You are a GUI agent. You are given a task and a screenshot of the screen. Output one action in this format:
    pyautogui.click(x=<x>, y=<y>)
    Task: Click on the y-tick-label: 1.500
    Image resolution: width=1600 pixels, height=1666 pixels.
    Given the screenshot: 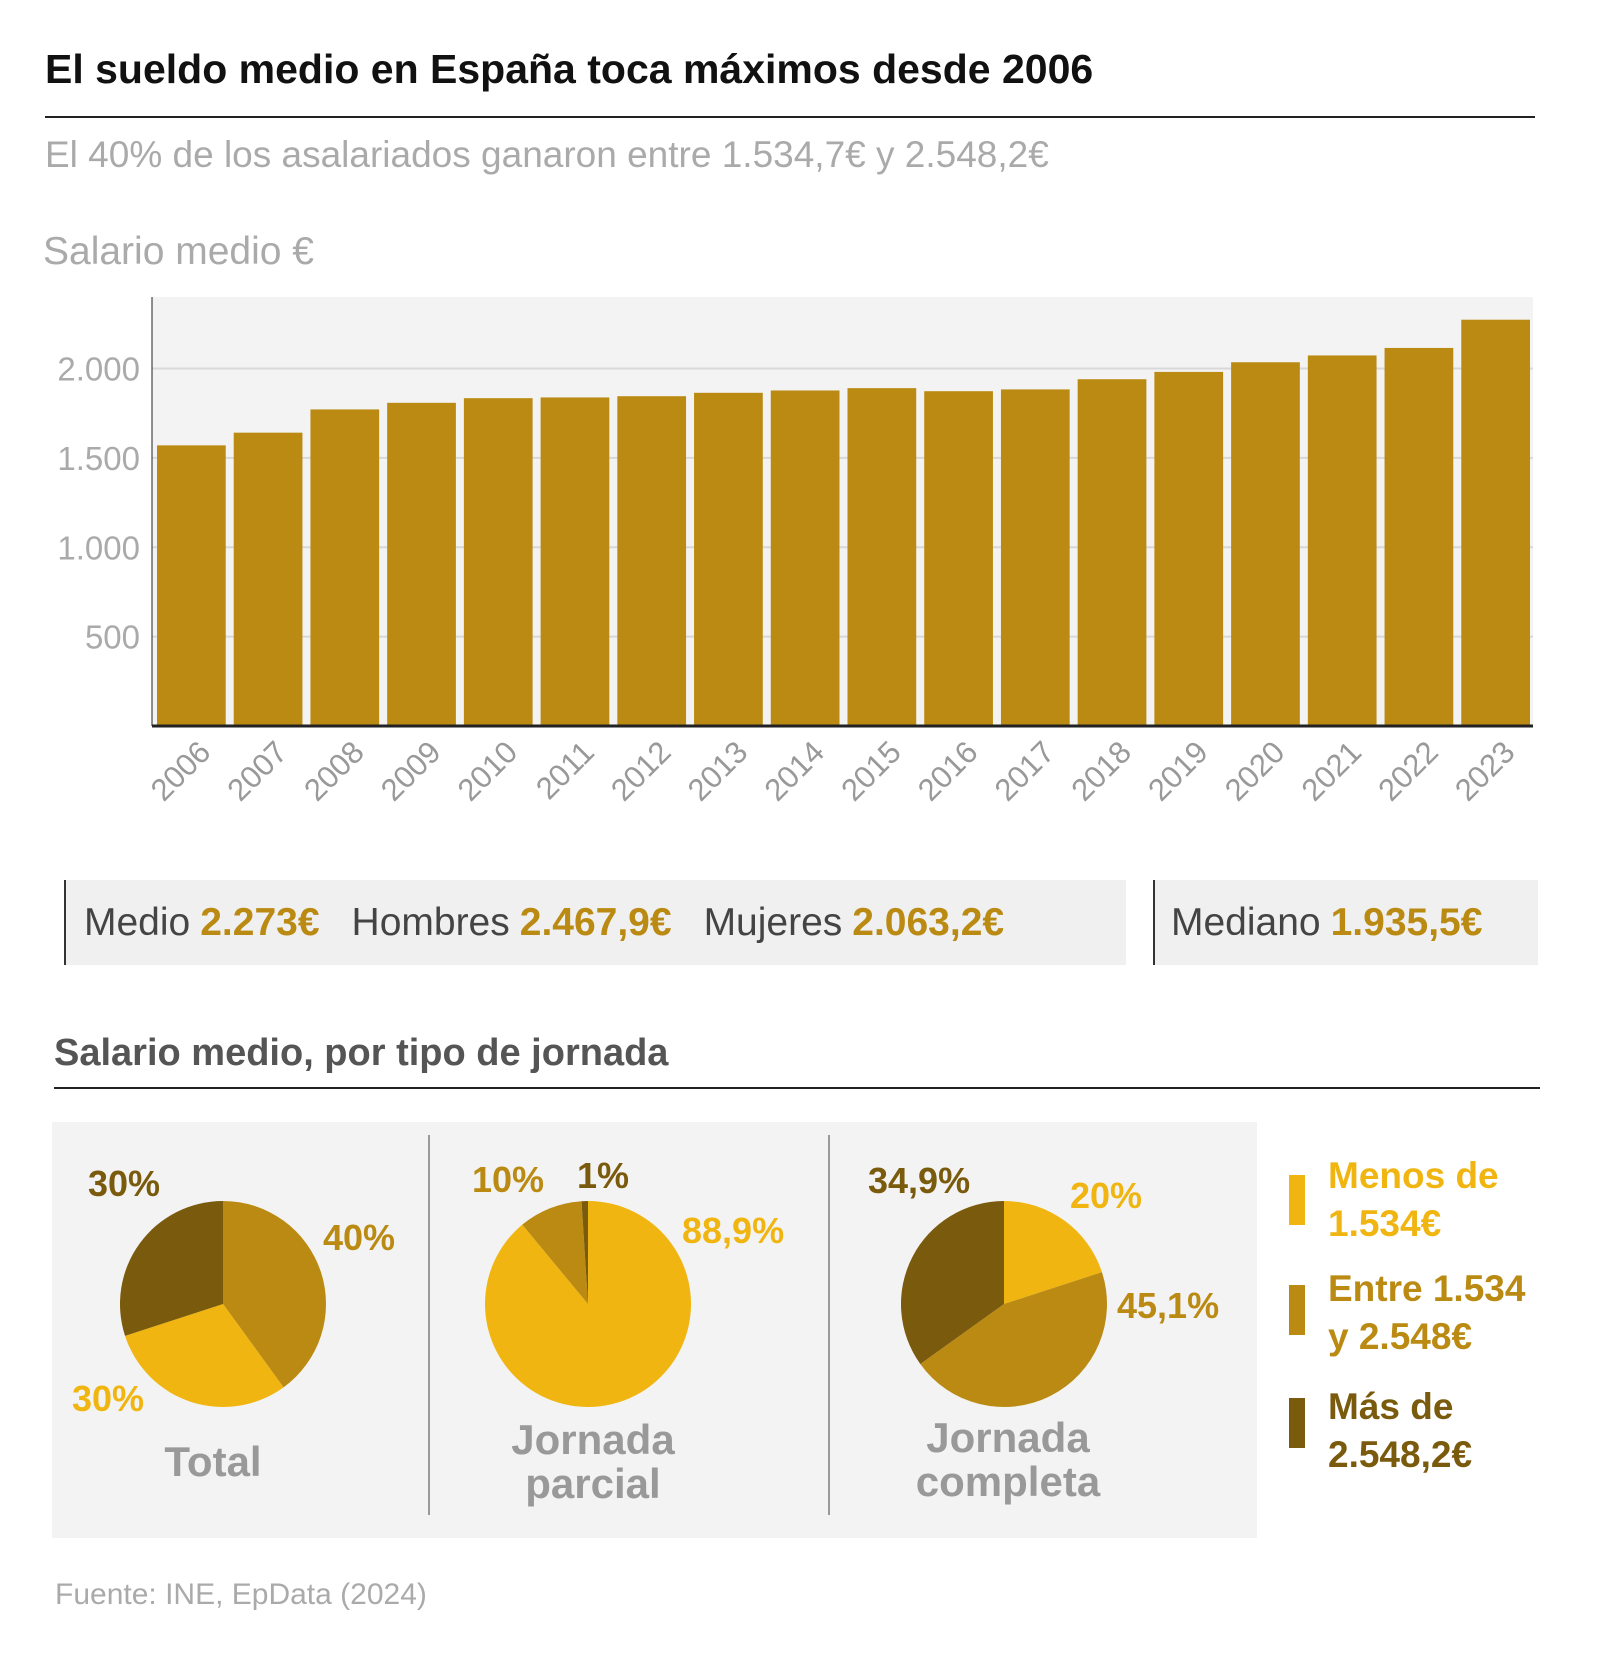 What is the action you would take?
    pyautogui.click(x=98, y=458)
    